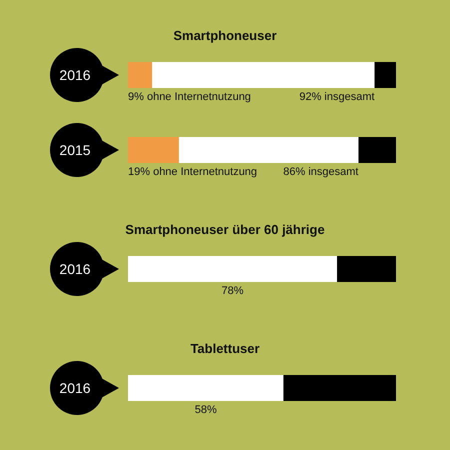 The width and height of the screenshot is (450, 450). What do you see at coordinates (205, 410) in the screenshot?
I see `data-label: 58%` at bounding box center [205, 410].